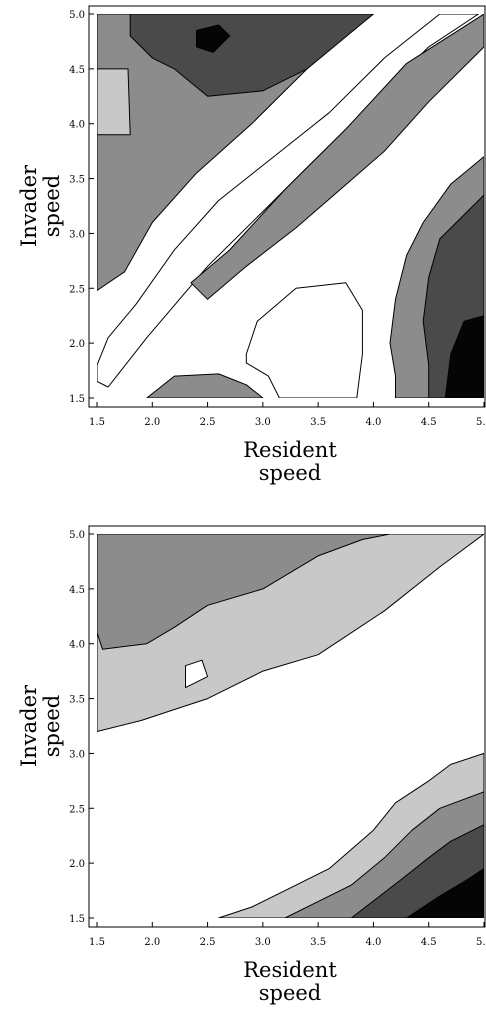 This screenshot has height=1024, width=486. Describe the element at coordinates (77, 15) in the screenshot. I see `top-plot-y-tick-label-7: 5.0` at that location.